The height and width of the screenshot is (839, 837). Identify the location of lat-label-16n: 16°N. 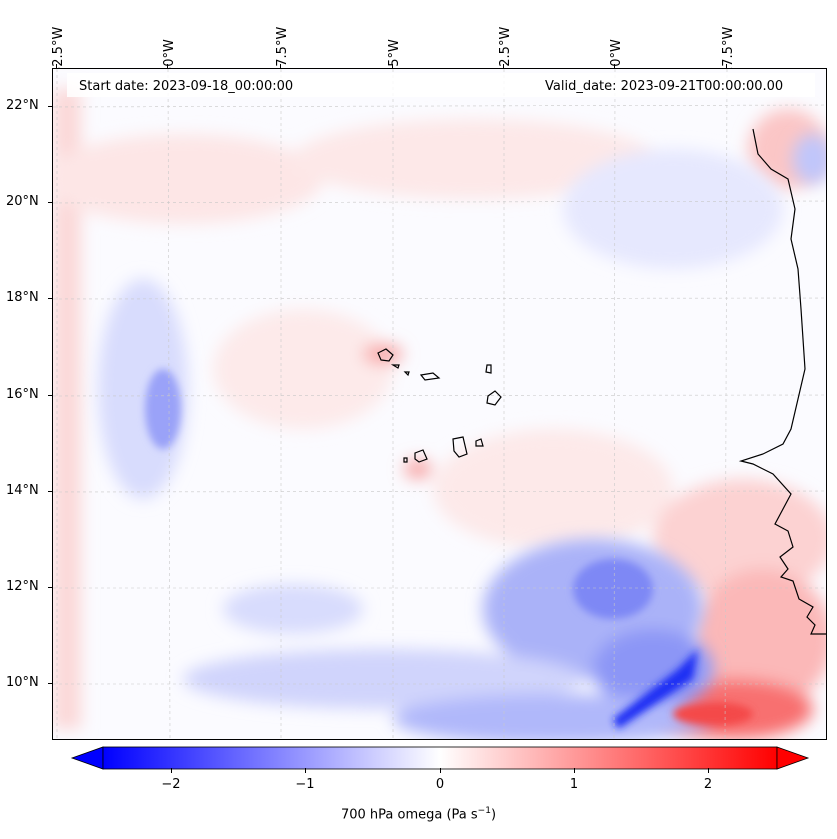
(22, 394).